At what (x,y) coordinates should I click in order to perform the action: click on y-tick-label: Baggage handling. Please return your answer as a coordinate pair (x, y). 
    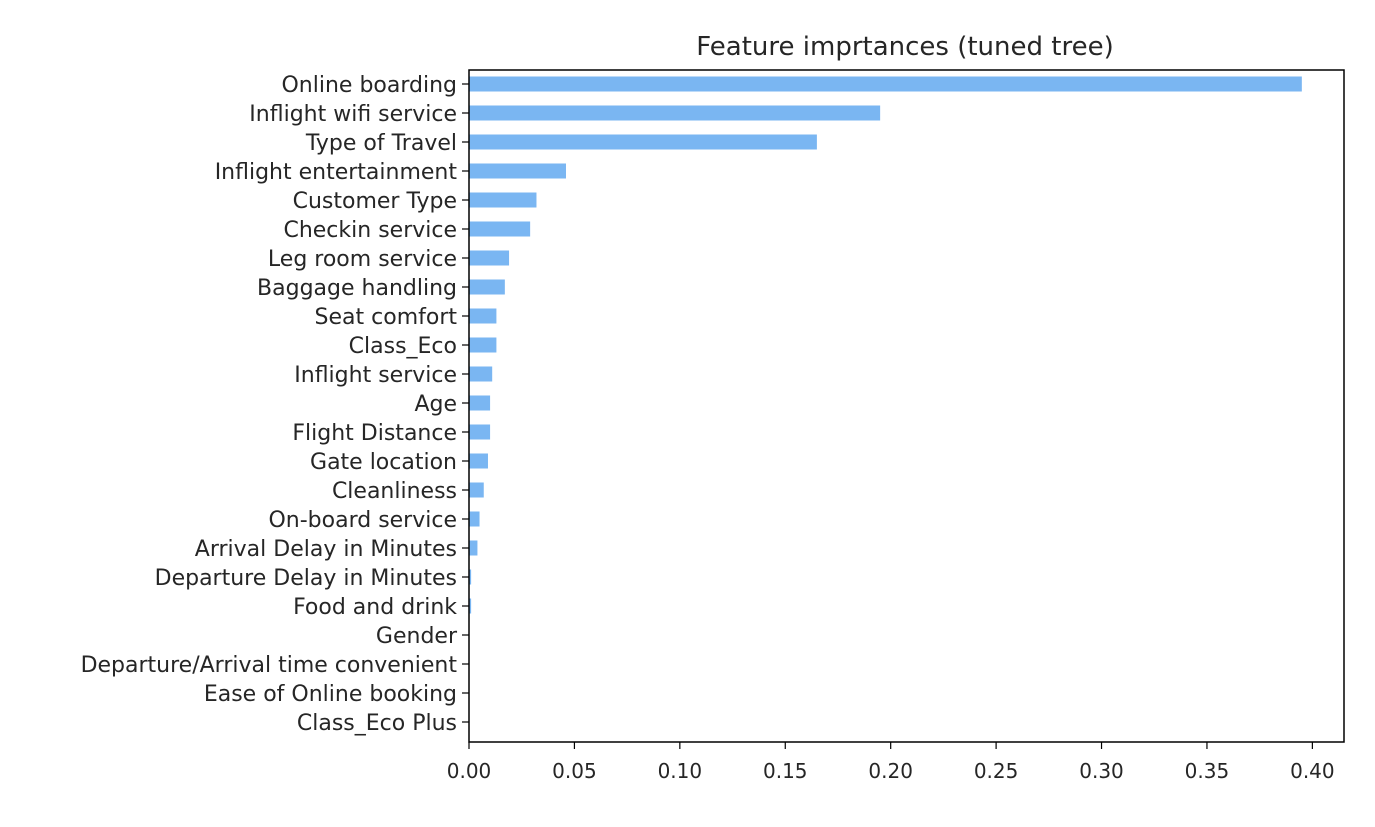
    Looking at the image, I should click on (357, 288).